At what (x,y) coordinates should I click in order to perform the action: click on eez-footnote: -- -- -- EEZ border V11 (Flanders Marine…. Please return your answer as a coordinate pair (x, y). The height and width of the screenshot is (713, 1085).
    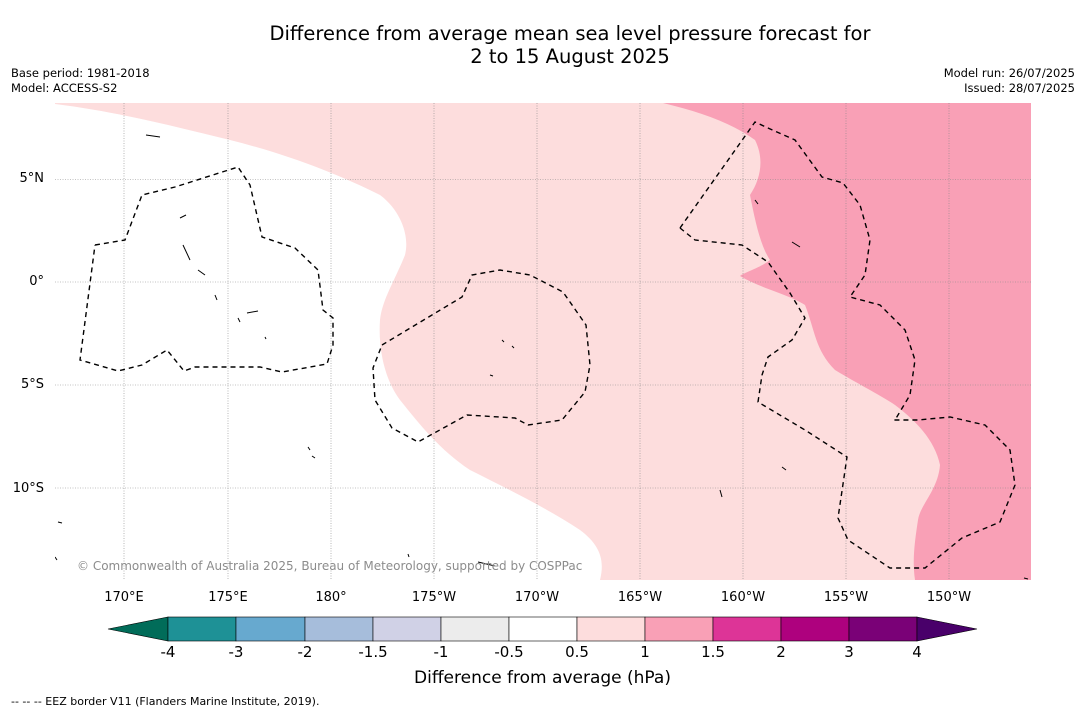
    Looking at the image, I should click on (165, 701).